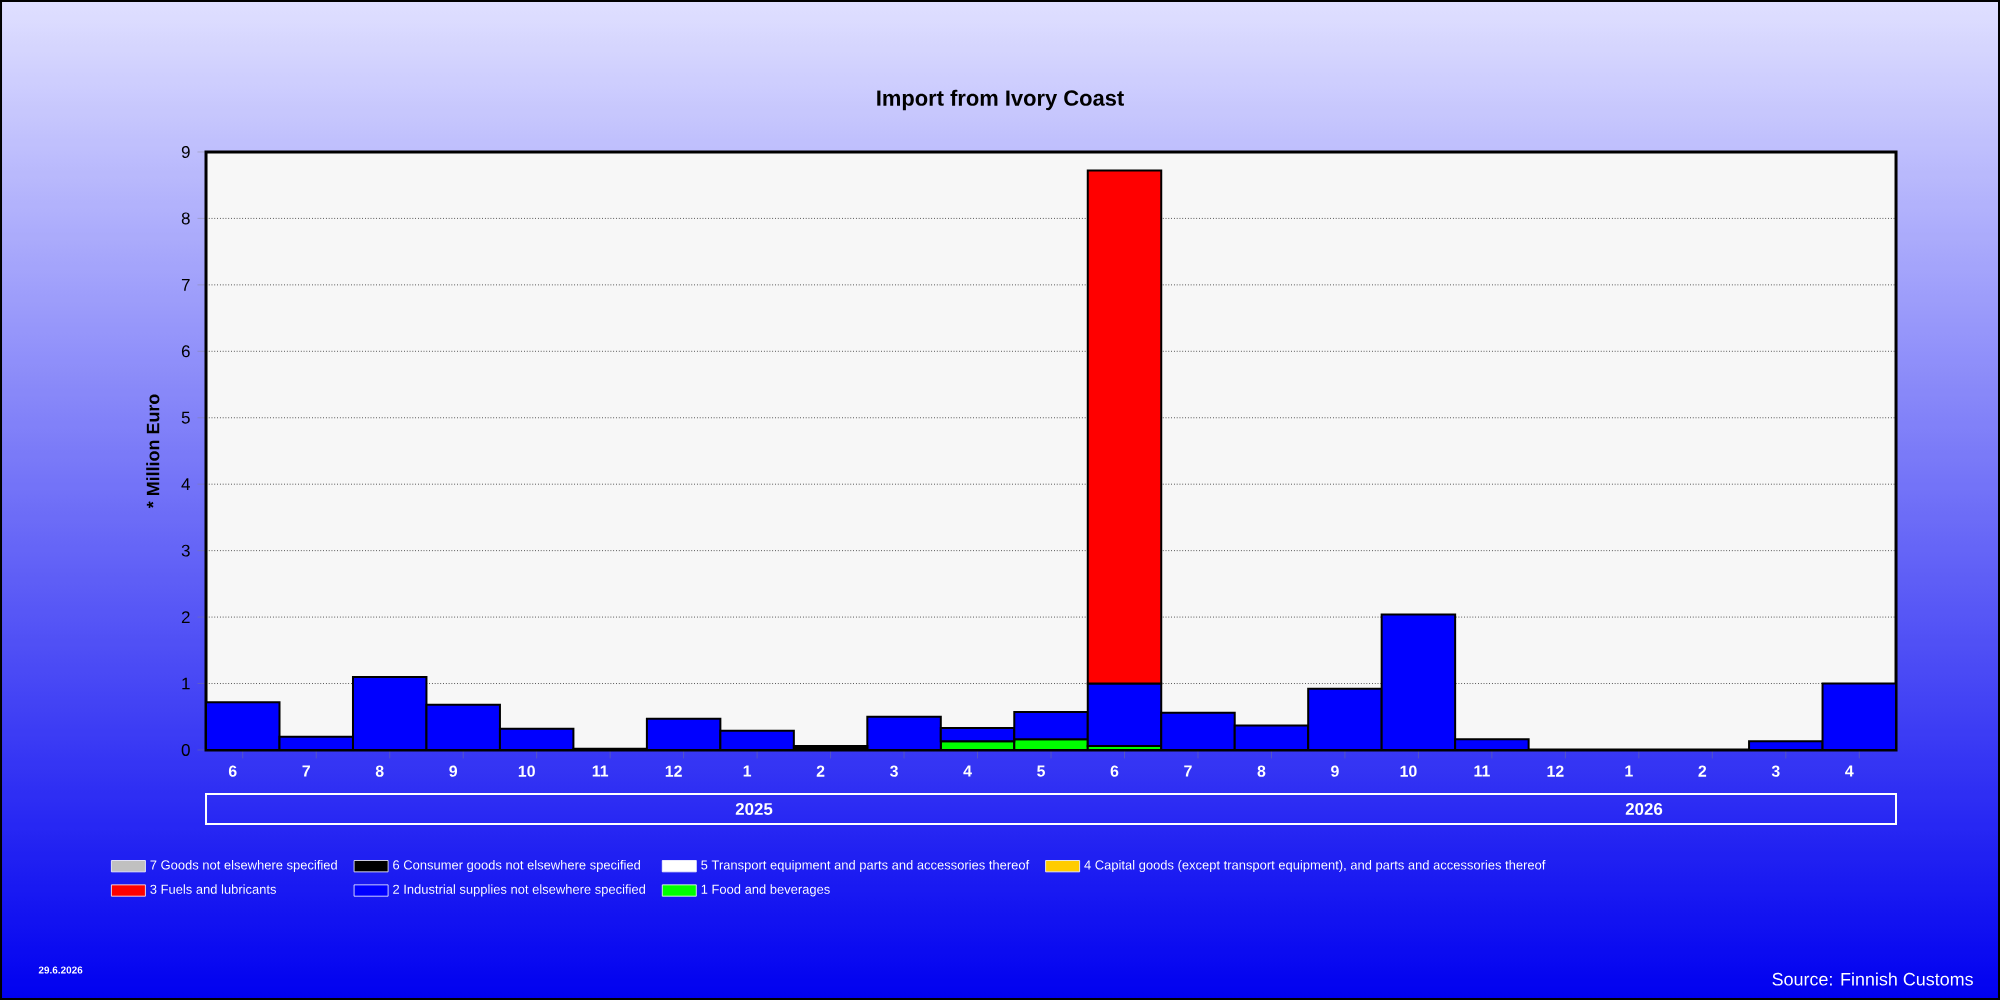  I want to click on text: 2026, so click(1644, 808).